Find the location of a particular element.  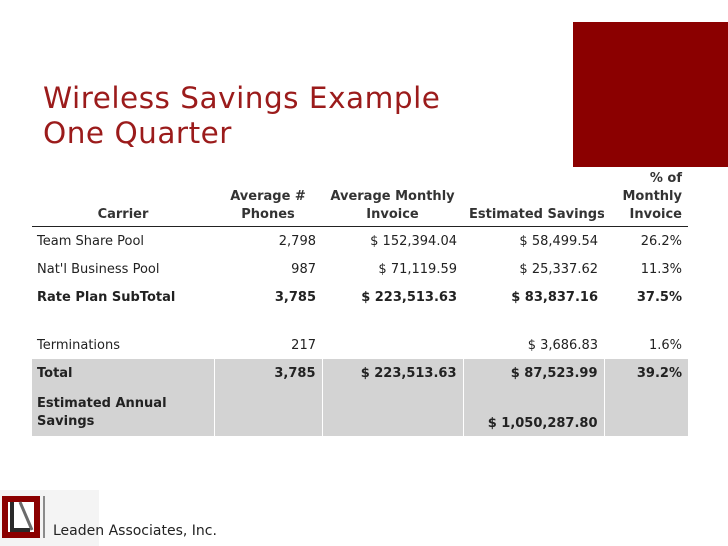

annual-savings-row: Estimated Annual Savings $ 1,050,287.80 is located at coordinates (360, 411).